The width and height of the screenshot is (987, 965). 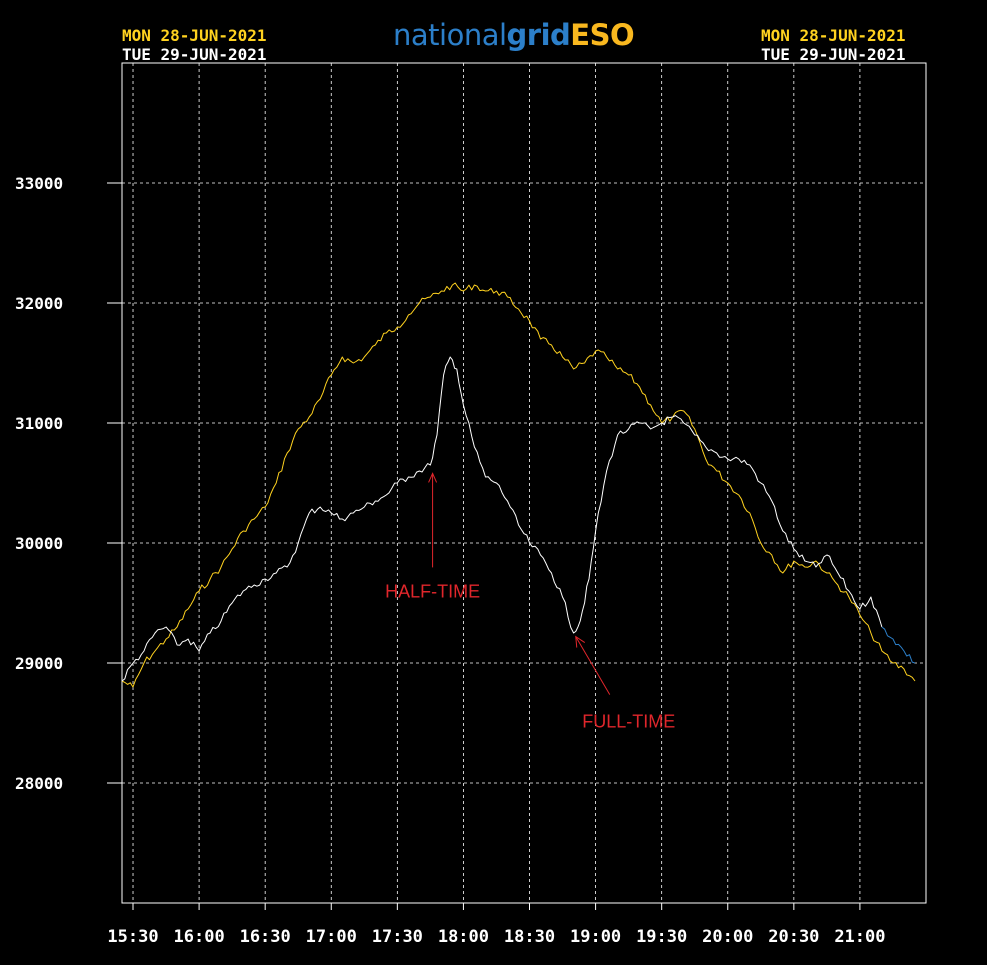 What do you see at coordinates (432, 591) in the screenshot?
I see `half-time-label: HALF-TIME` at bounding box center [432, 591].